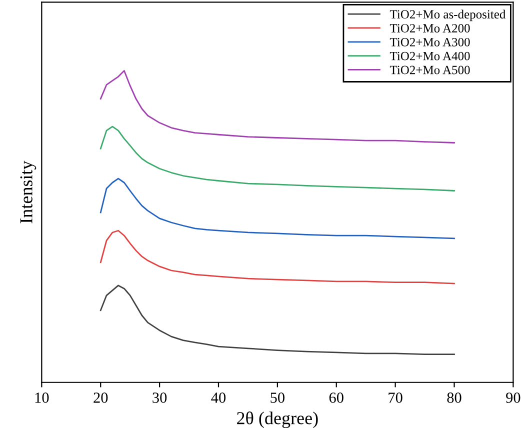 Image resolution: width=521 pixels, height=437 pixels. Describe the element at coordinates (277, 397) in the screenshot. I see `x-tick-label: 50` at that location.